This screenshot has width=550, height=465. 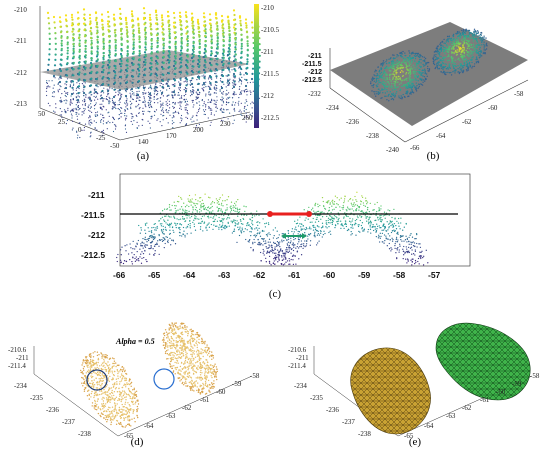 I want to click on point-clouds, so click(x=429, y=65).